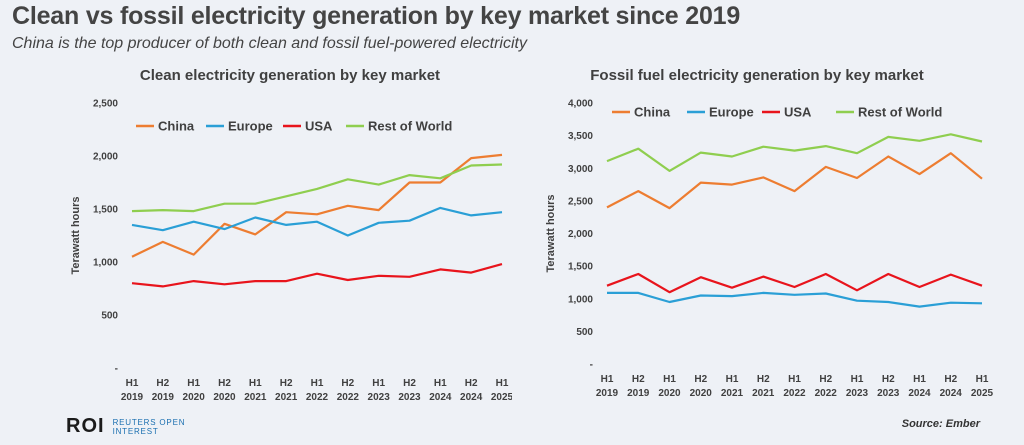 Image resolution: width=1024 pixels, height=445 pixels. Describe the element at coordinates (348, 390) in the screenshot. I see `clean-x-tick: H2 2022` at that location.